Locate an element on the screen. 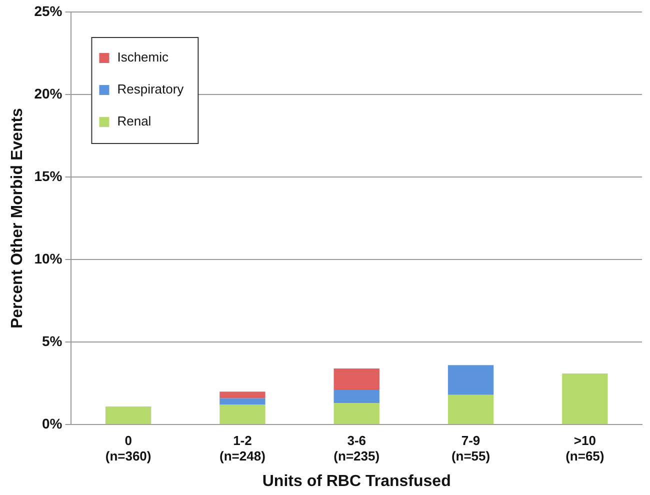 This screenshot has height=495, width=650. legend-label: Ischemic is located at coordinates (143, 57).